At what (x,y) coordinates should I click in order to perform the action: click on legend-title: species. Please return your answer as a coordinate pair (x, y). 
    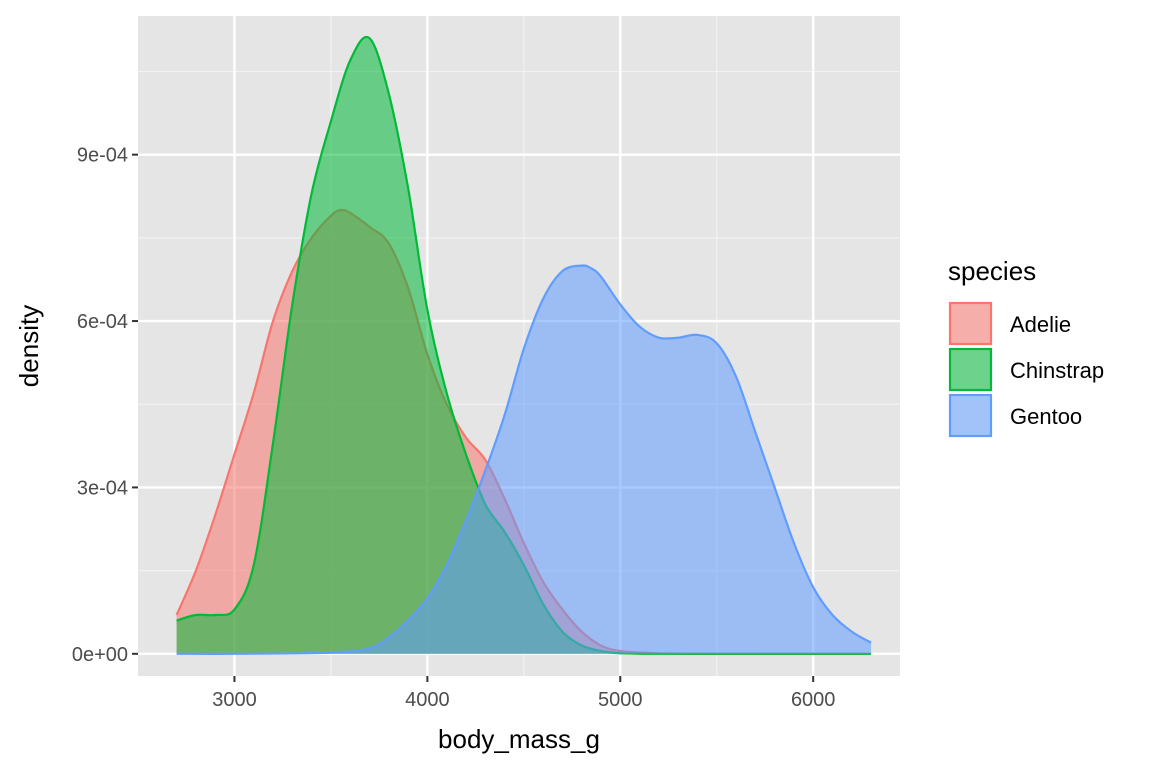
    Looking at the image, I should click on (992, 271).